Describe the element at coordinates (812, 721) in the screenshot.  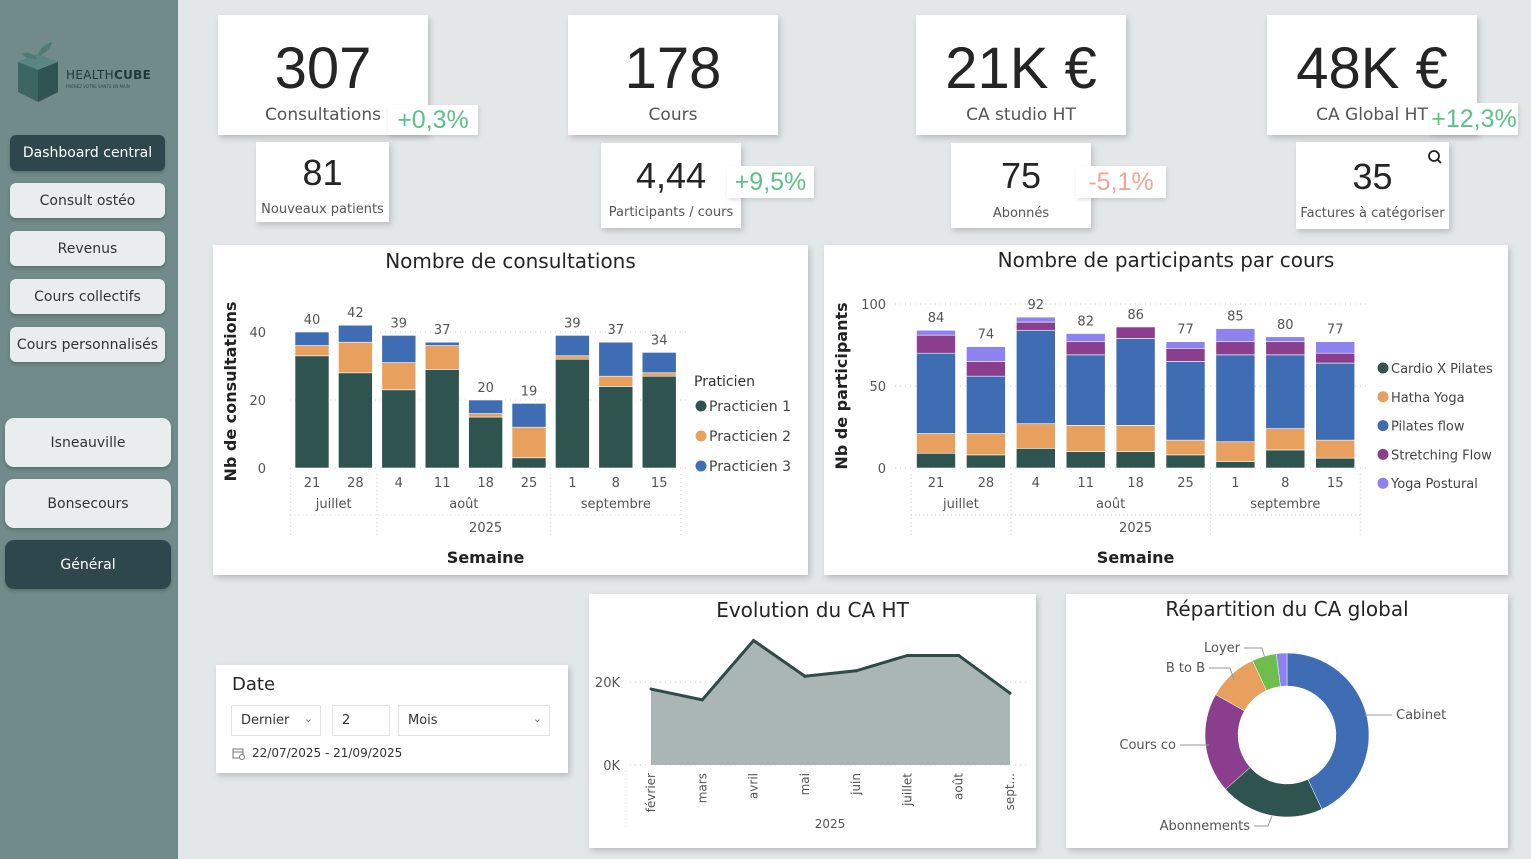
I see `ca-evolution-panel: Evolution du CA HT` at that location.